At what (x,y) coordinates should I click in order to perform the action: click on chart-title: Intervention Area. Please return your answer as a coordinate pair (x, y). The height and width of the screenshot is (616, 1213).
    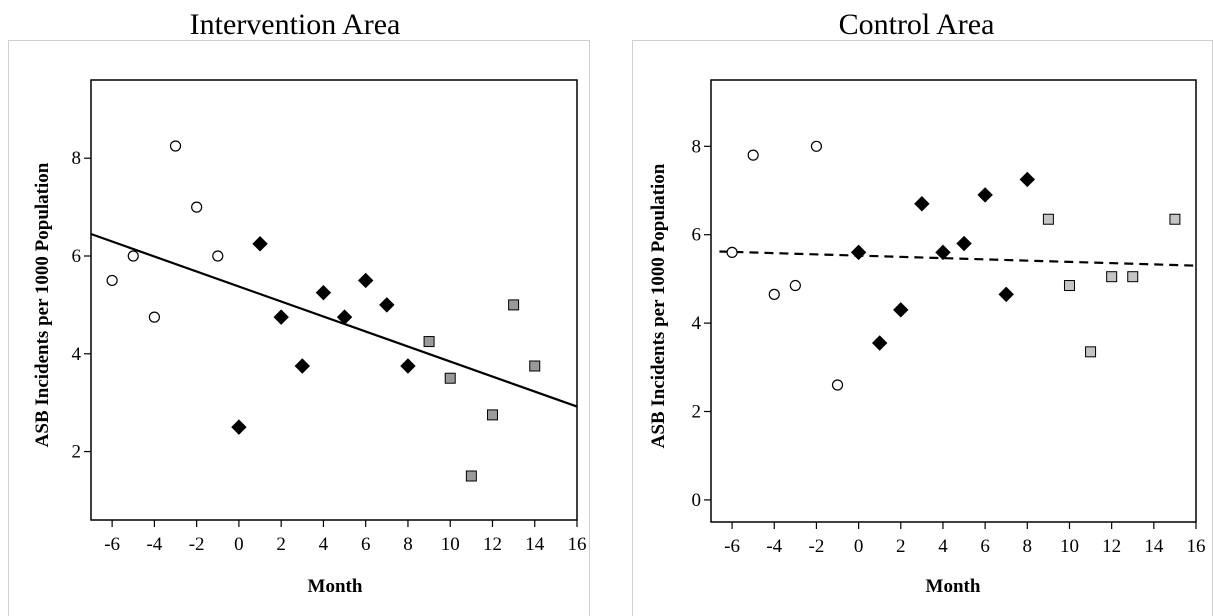
    Looking at the image, I should click on (295, 24).